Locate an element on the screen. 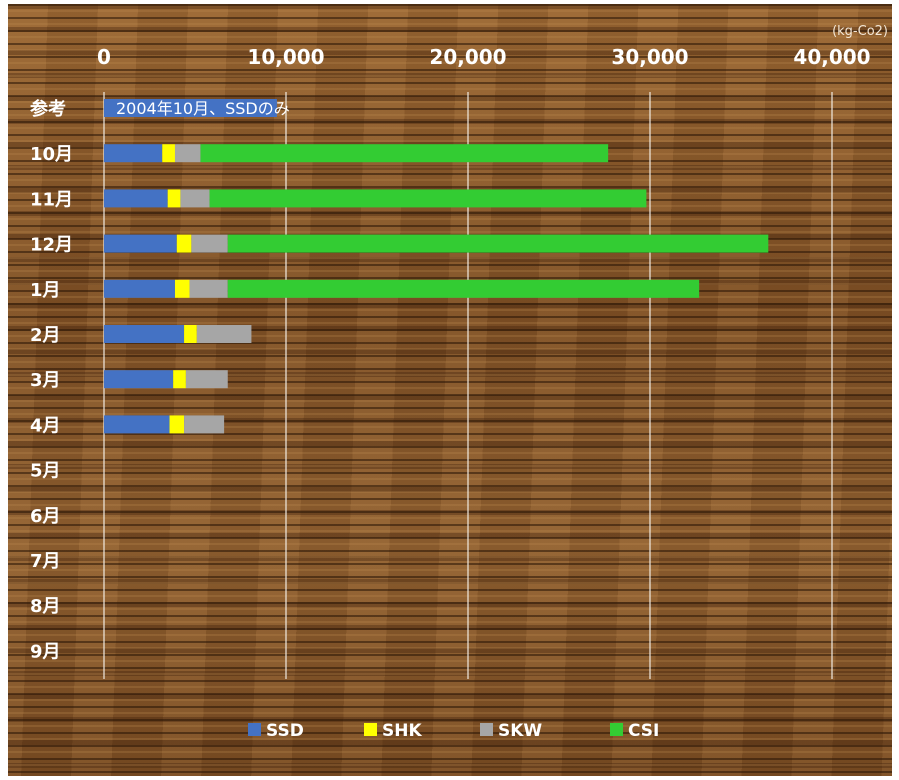 This screenshot has width=899, height=780. category-label: 7月 is located at coordinates (45, 561).